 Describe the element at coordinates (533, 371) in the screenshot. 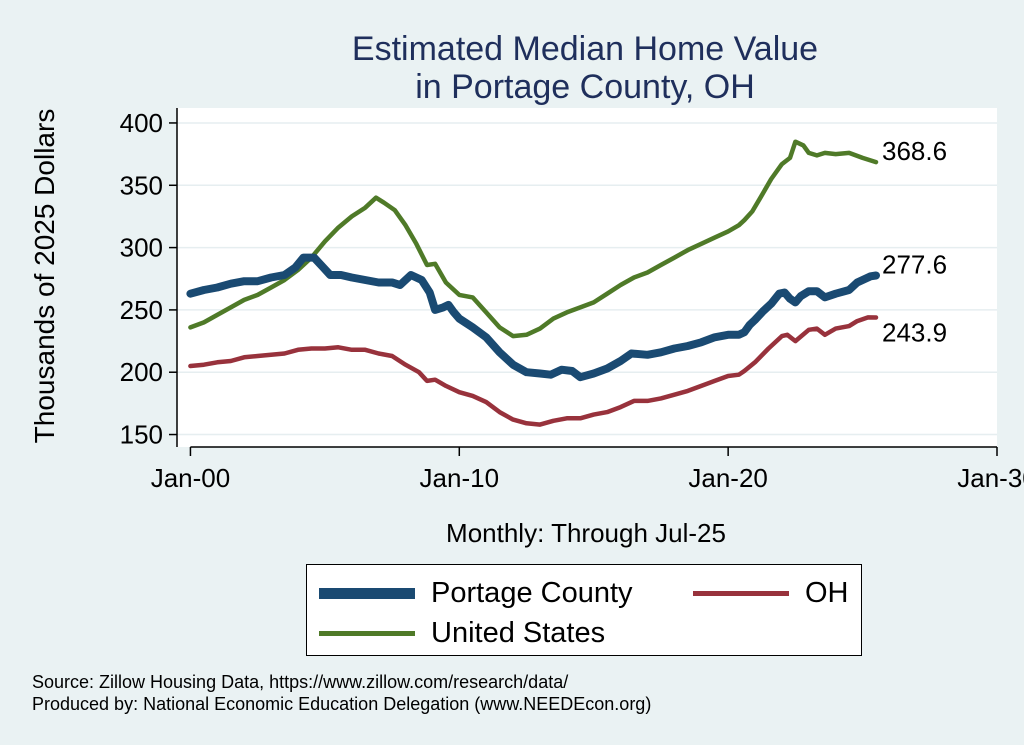

I see `series-line-oh` at that location.